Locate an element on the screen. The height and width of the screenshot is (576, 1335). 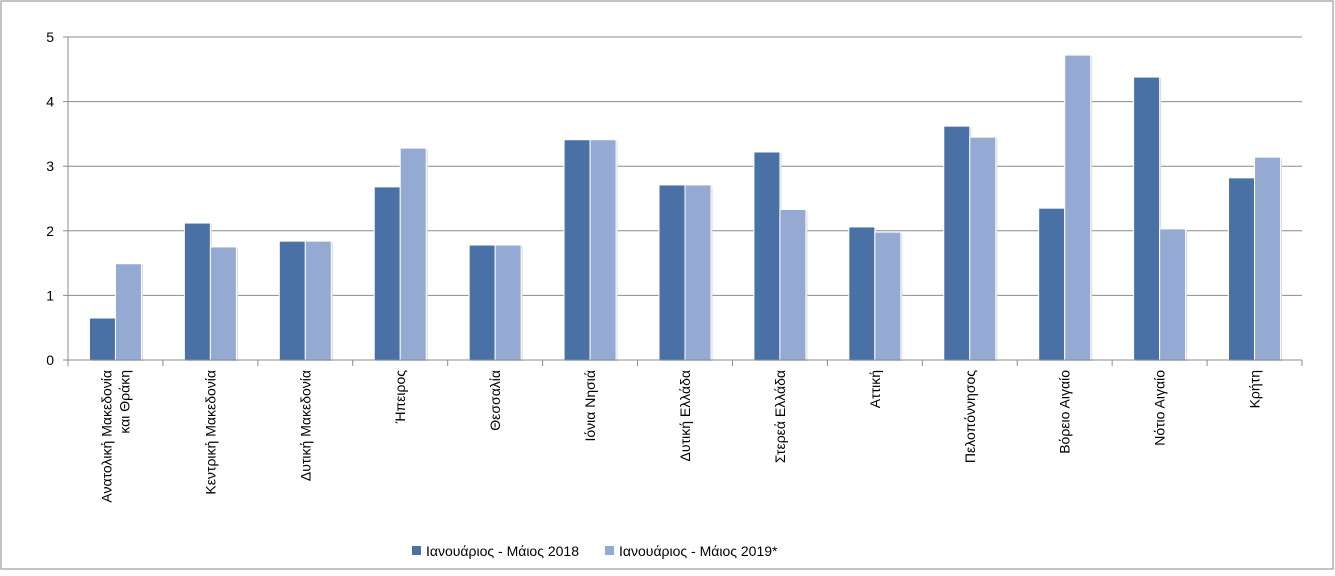
x-tick-label-line: Θεσσαλία is located at coordinates (495, 400).